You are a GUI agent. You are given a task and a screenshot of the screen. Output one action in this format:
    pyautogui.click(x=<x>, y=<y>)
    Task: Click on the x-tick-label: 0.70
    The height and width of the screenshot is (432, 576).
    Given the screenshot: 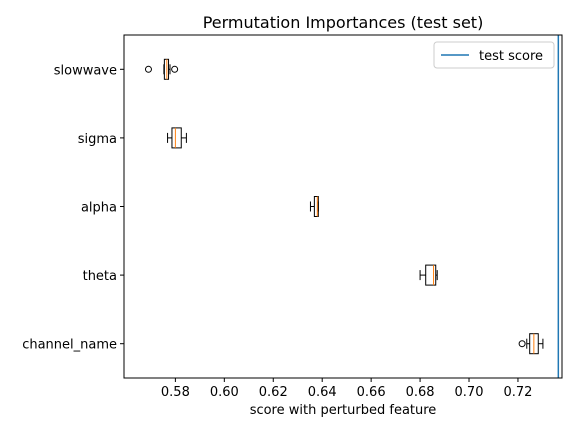 What is the action you would take?
    pyautogui.click(x=469, y=392)
    